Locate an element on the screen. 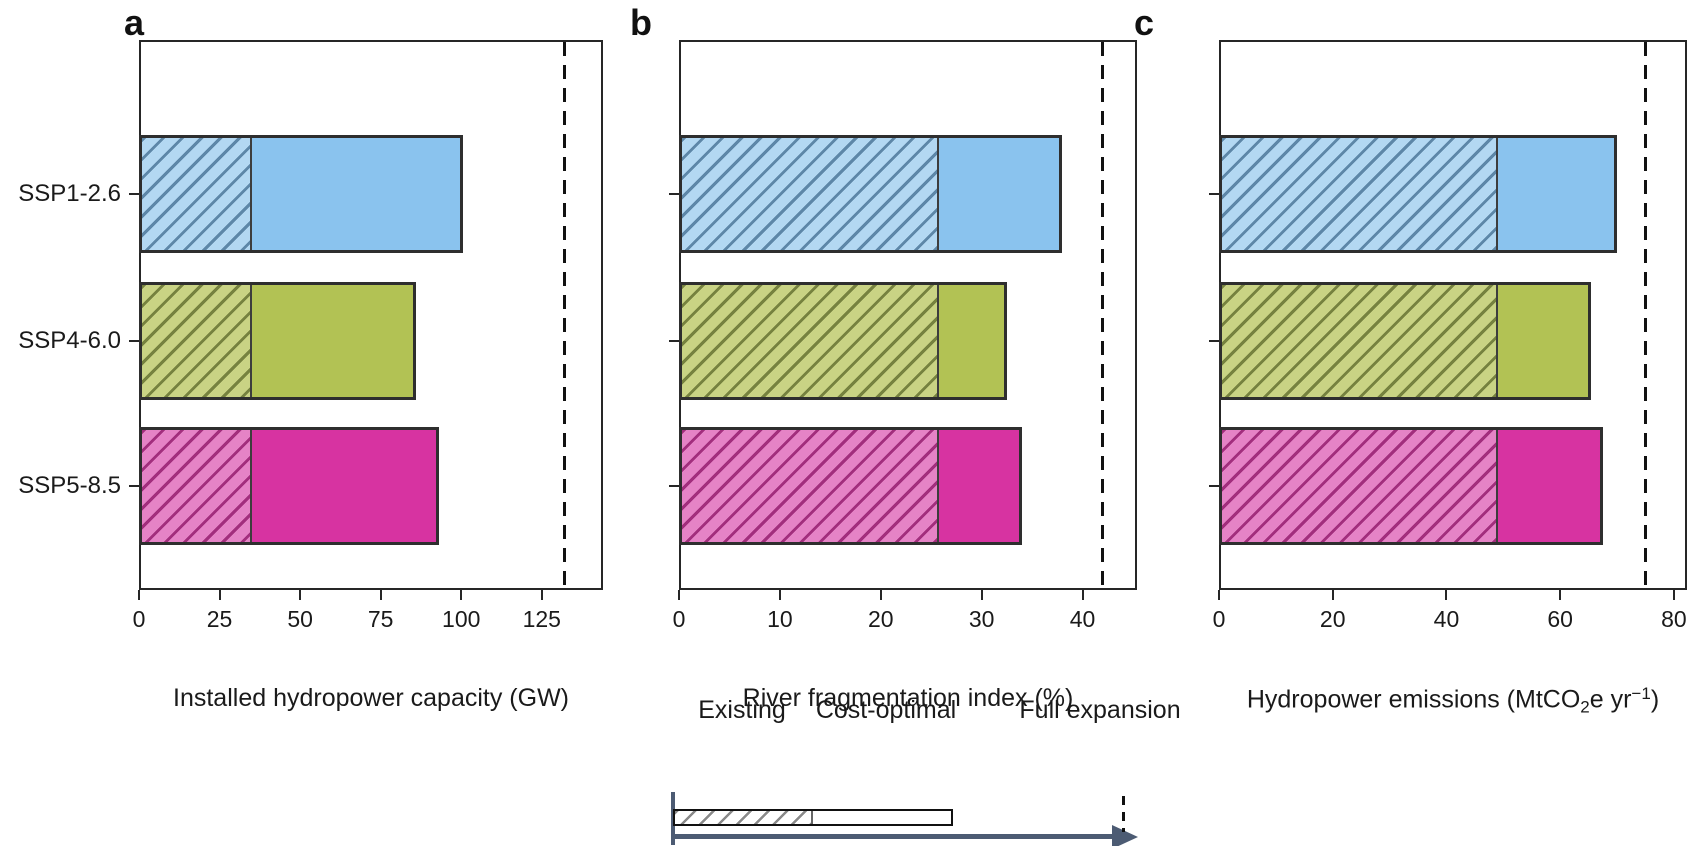 The width and height of the screenshot is (1689, 846). legend-label-cost-optimal: Cost-optimal is located at coordinates (886, 710).